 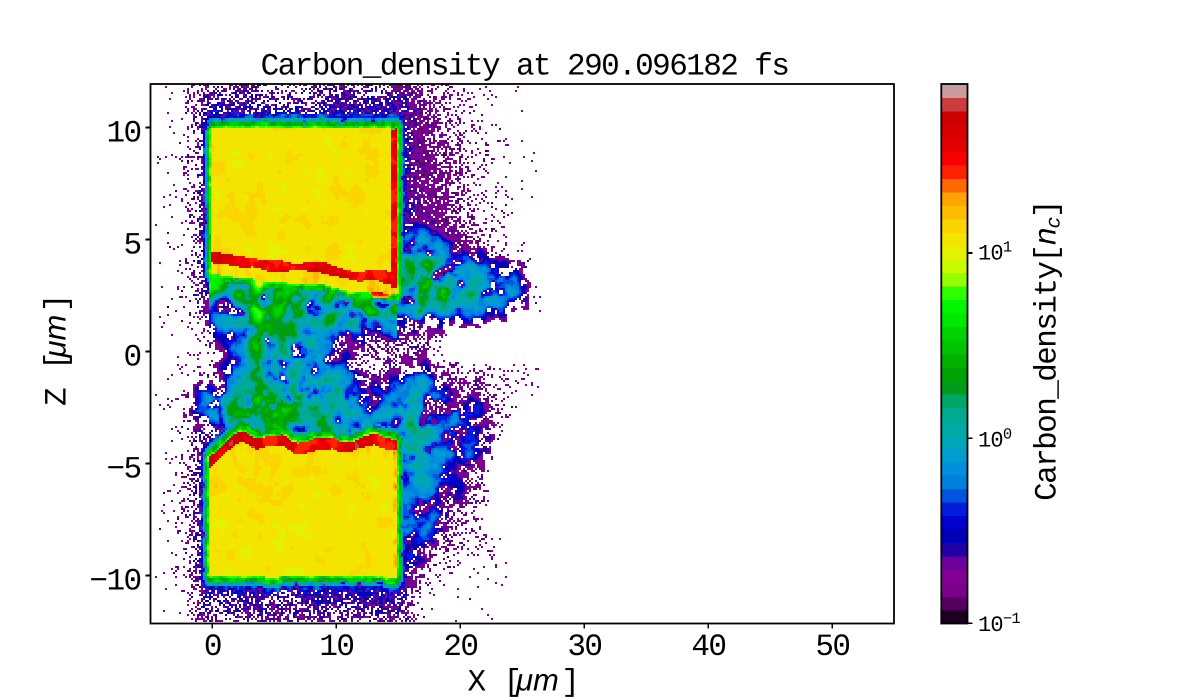 I want to click on svg-text: 50, so click(x=832, y=647).